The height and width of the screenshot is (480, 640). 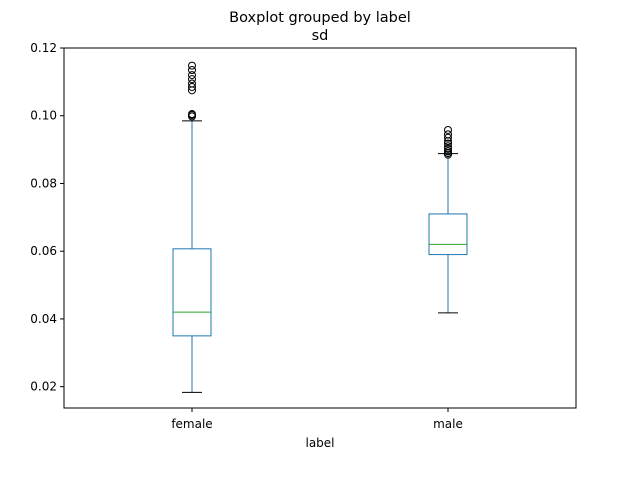 I want to click on y-tick-label: 0.04, so click(x=43, y=319).